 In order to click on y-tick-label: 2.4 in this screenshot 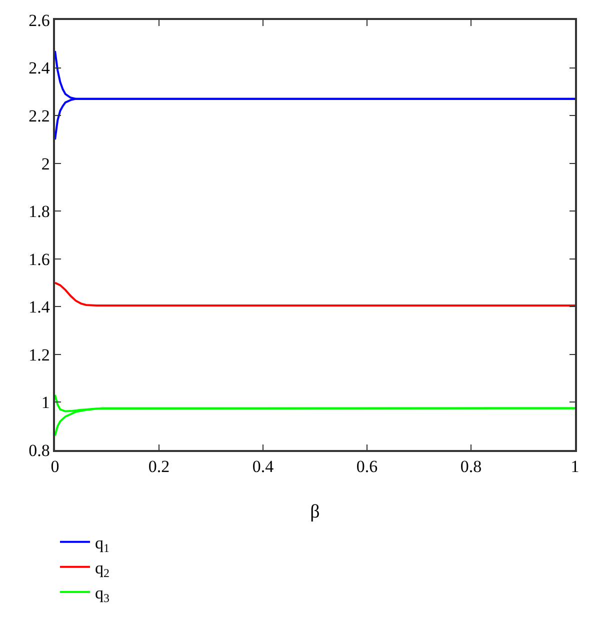, I will do `click(39, 68)`.